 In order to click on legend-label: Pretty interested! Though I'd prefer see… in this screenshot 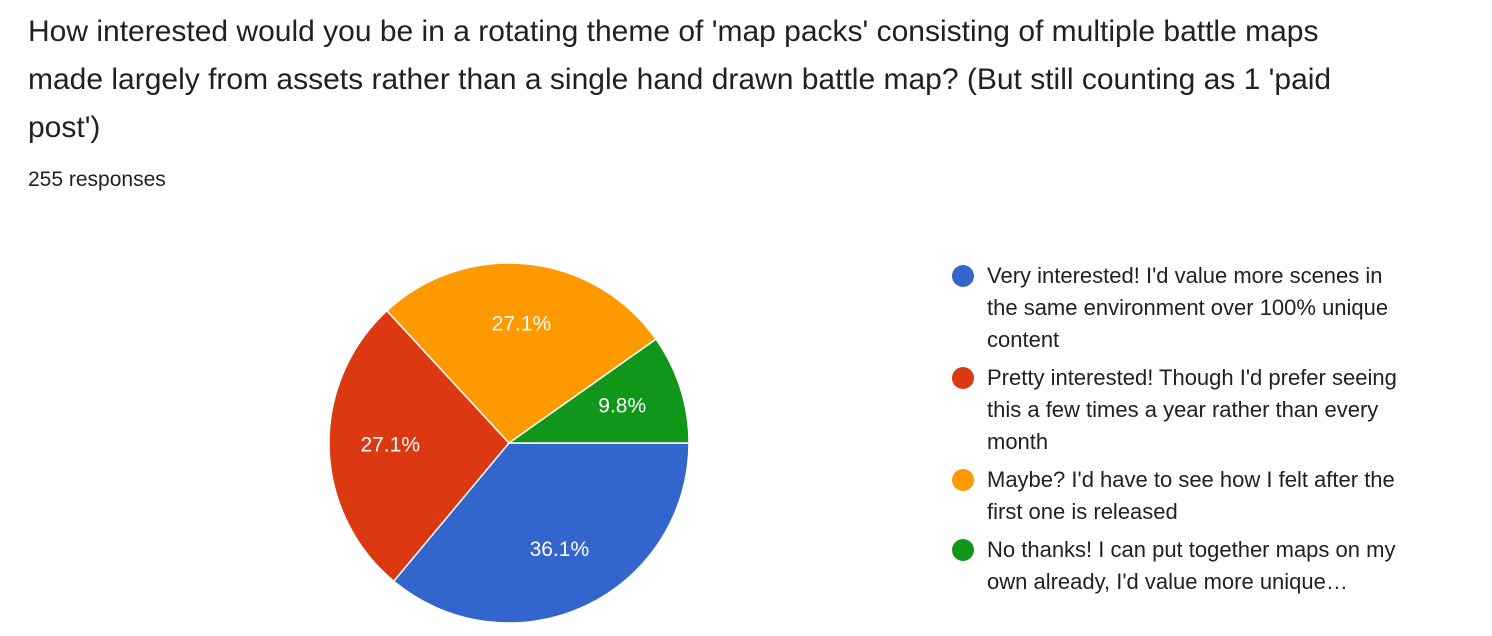, I will do `click(1192, 409)`.